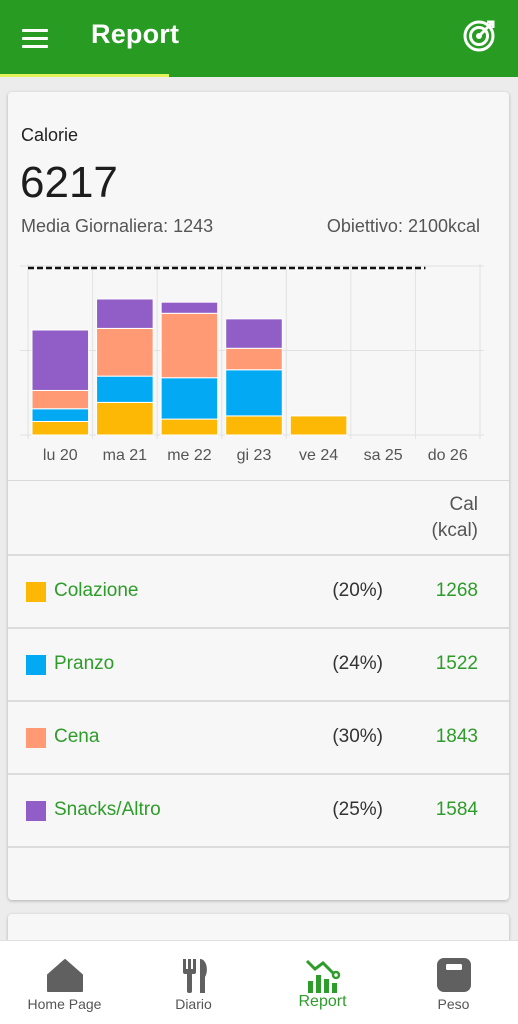 This screenshot has width=518, height=1024. What do you see at coordinates (258, 811) in the screenshot?
I see `table-row-snacks: Snacks/Altro (25%) 1584` at bounding box center [258, 811].